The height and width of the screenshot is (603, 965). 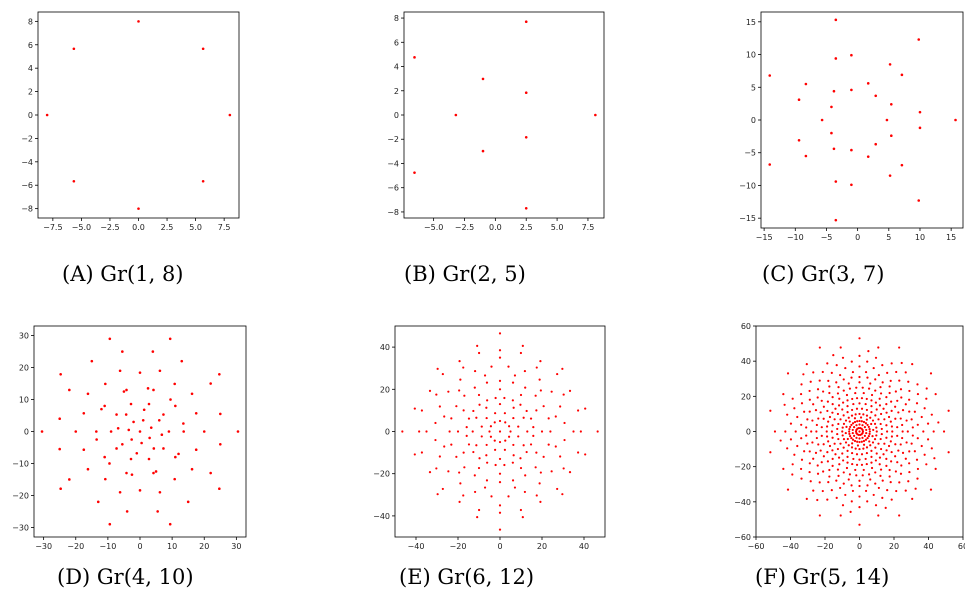 I want to click on y-tick-label: −15, so click(x=747, y=218).